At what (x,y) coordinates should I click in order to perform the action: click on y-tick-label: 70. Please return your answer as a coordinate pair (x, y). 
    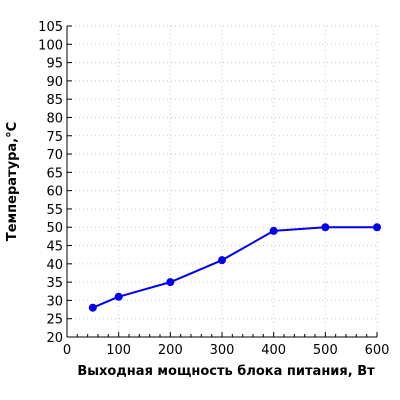
    Looking at the image, I should click on (54, 155).